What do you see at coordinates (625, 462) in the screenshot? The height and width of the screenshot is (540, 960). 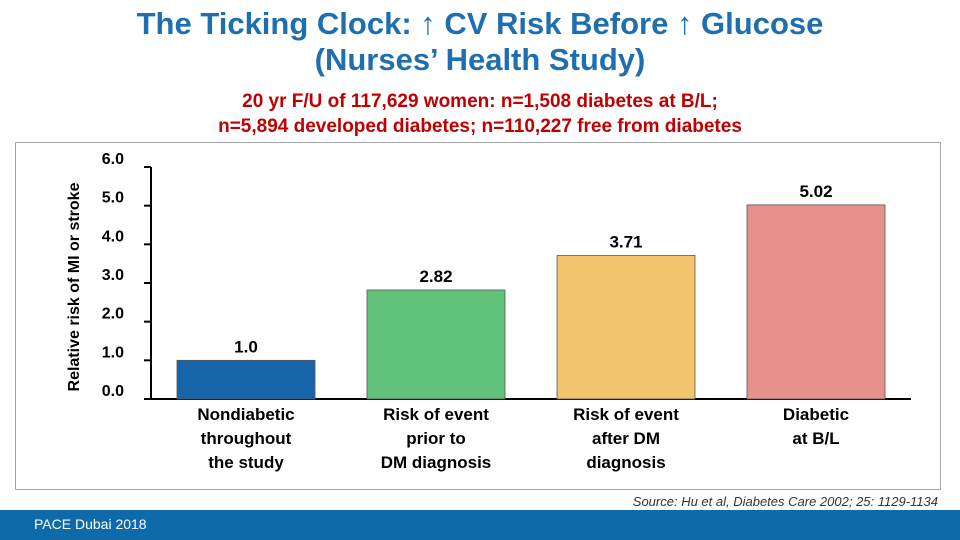 I see `x-category-label: diagnosis` at bounding box center [625, 462].